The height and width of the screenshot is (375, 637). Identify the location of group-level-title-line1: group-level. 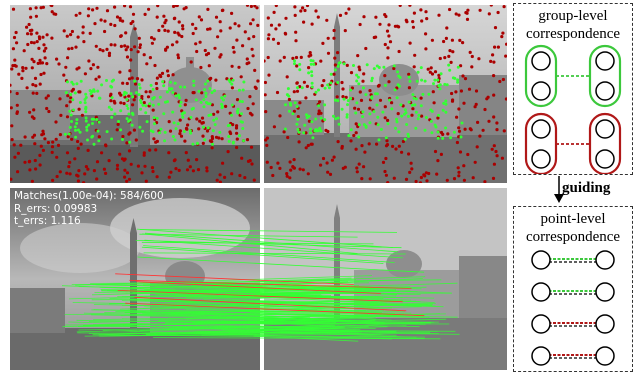
(573, 16).